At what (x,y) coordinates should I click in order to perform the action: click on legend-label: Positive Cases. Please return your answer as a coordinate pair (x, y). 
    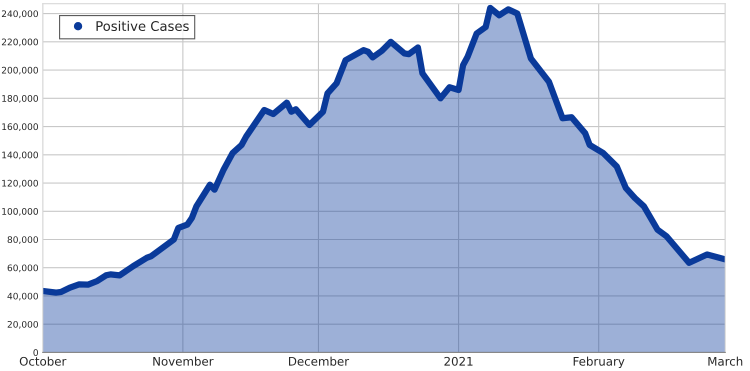
    Looking at the image, I should click on (142, 26).